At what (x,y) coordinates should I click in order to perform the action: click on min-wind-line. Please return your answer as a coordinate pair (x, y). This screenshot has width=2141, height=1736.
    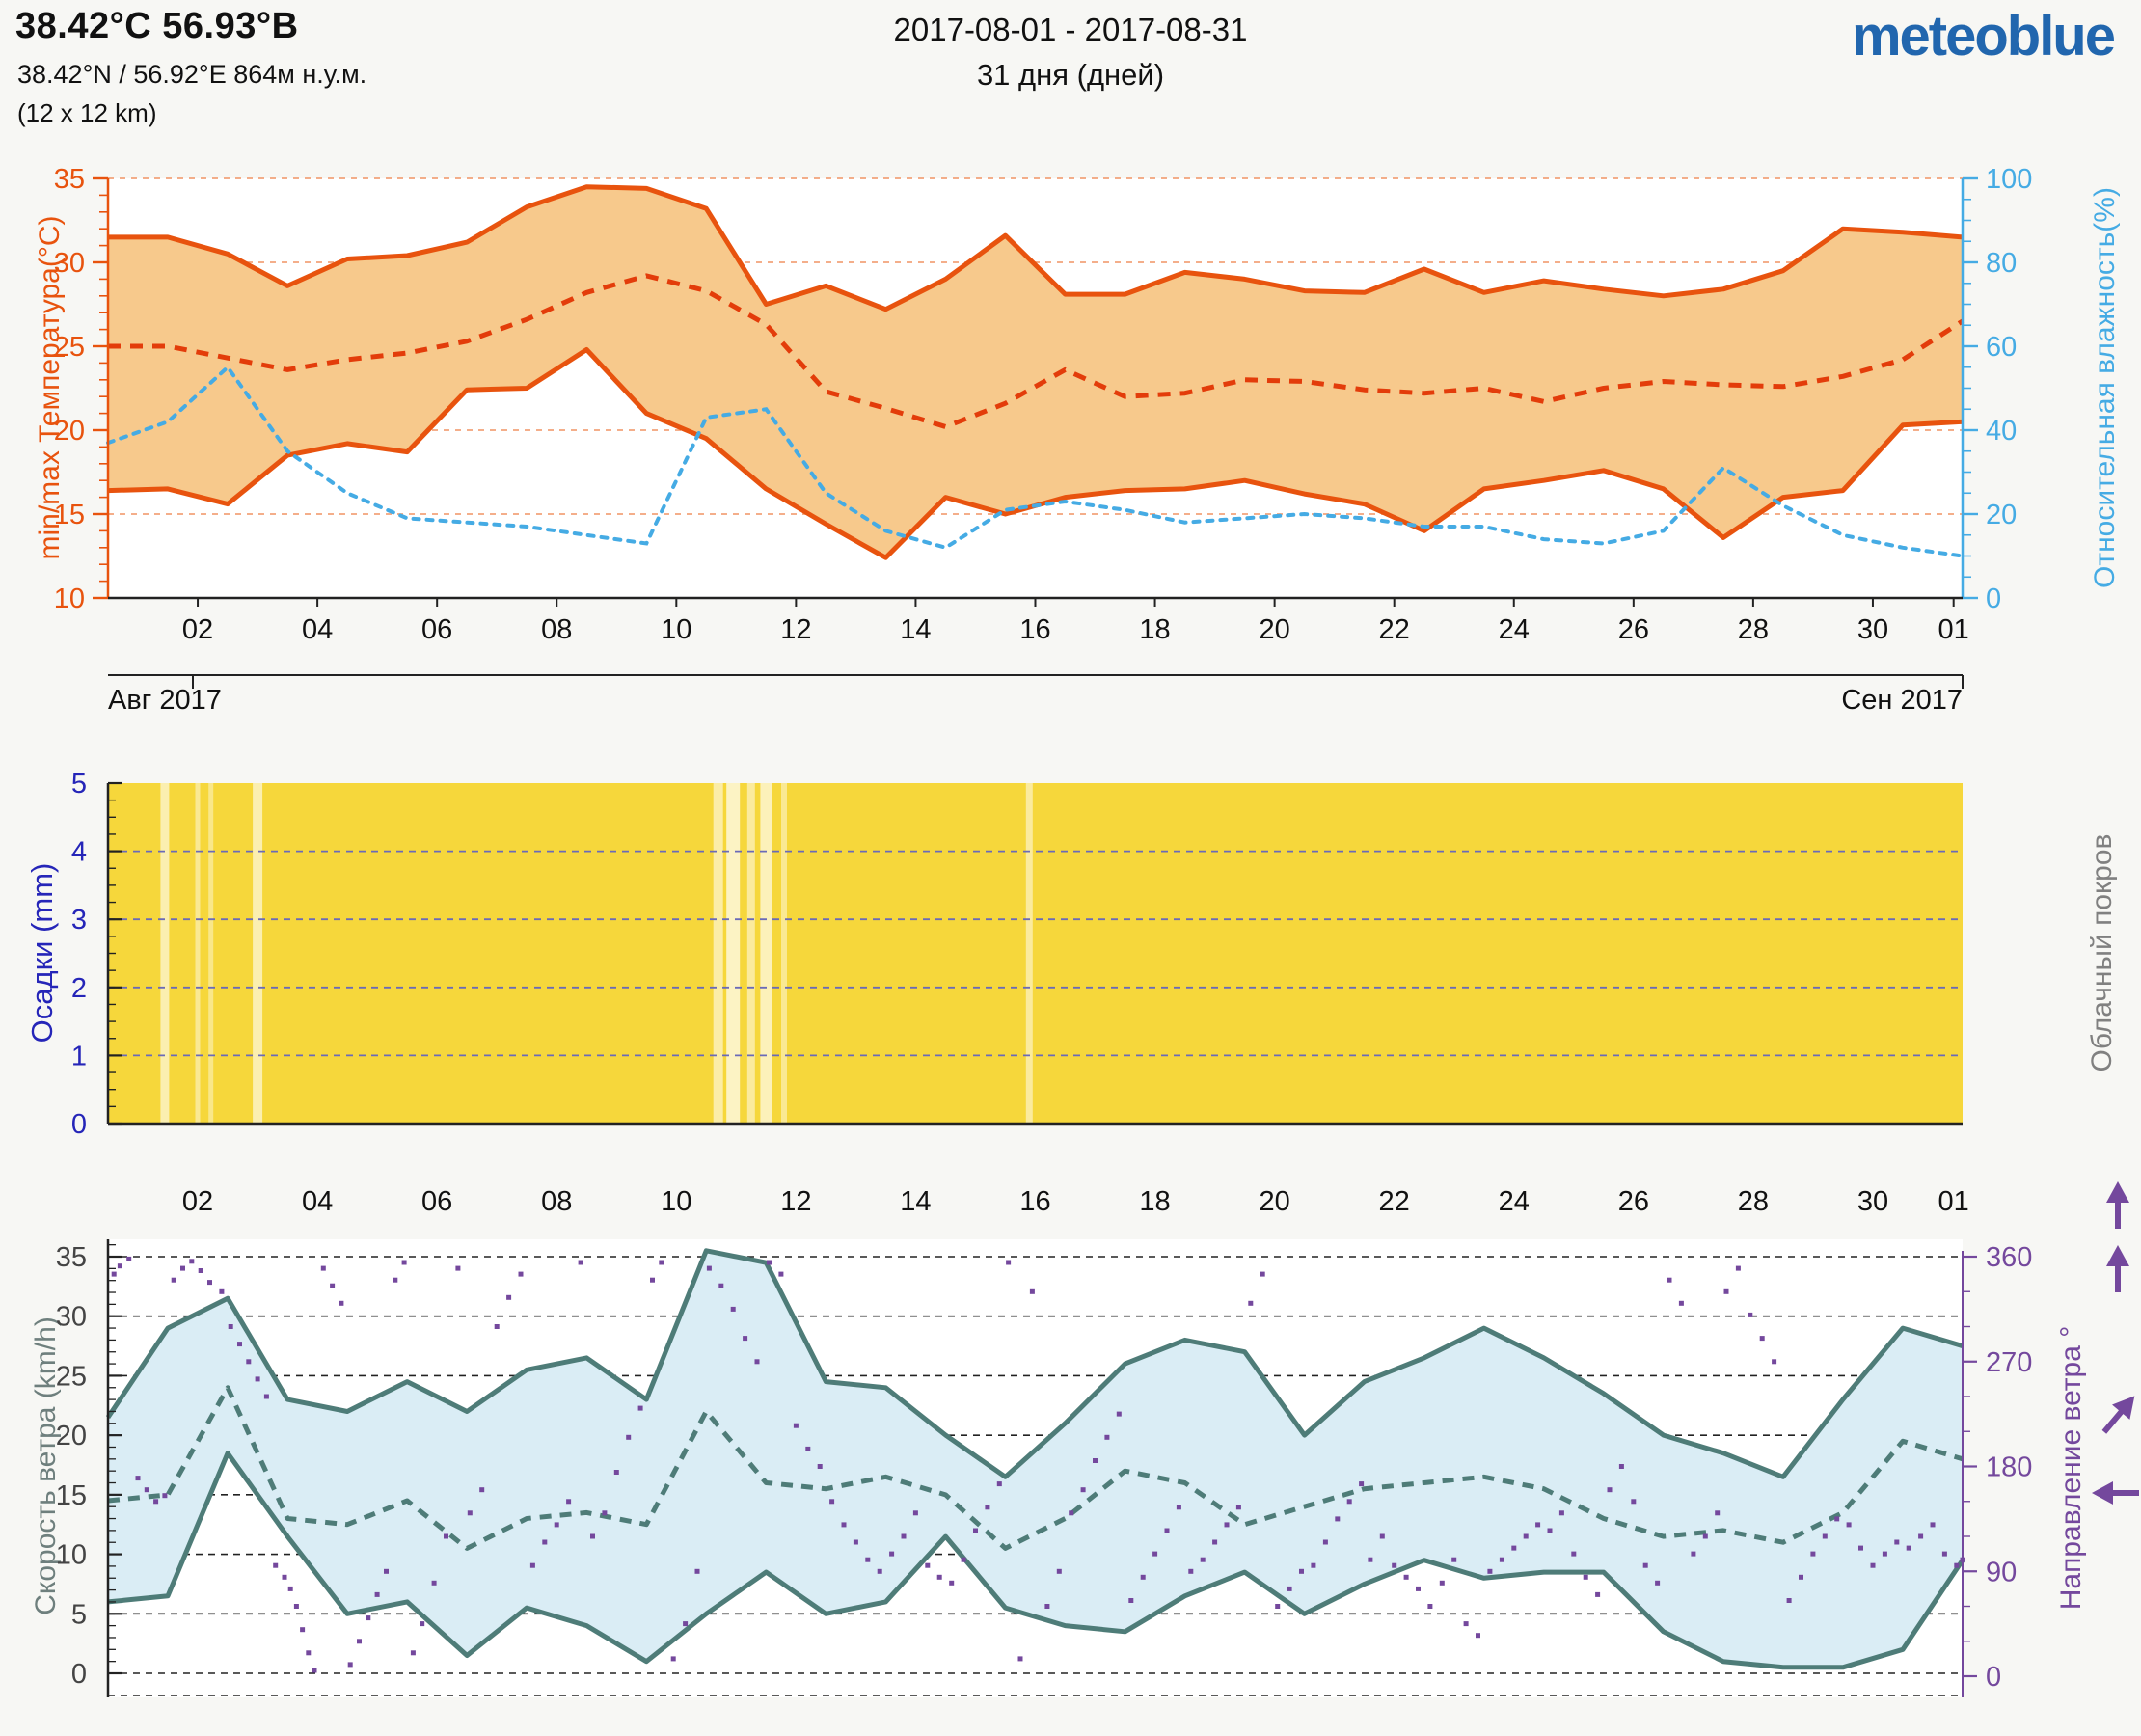
    Looking at the image, I should click on (1036, 1560).